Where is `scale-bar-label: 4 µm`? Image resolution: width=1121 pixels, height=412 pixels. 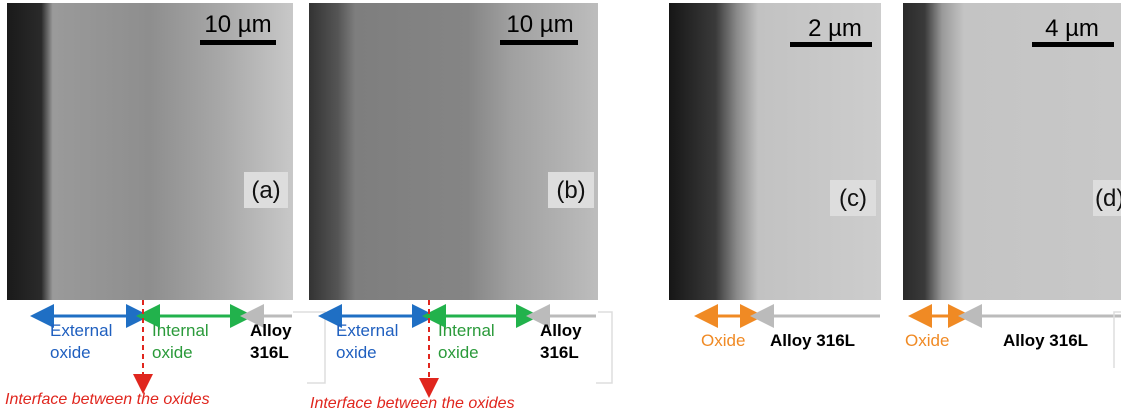
scale-bar-label: 4 µm is located at coordinates (1072, 28).